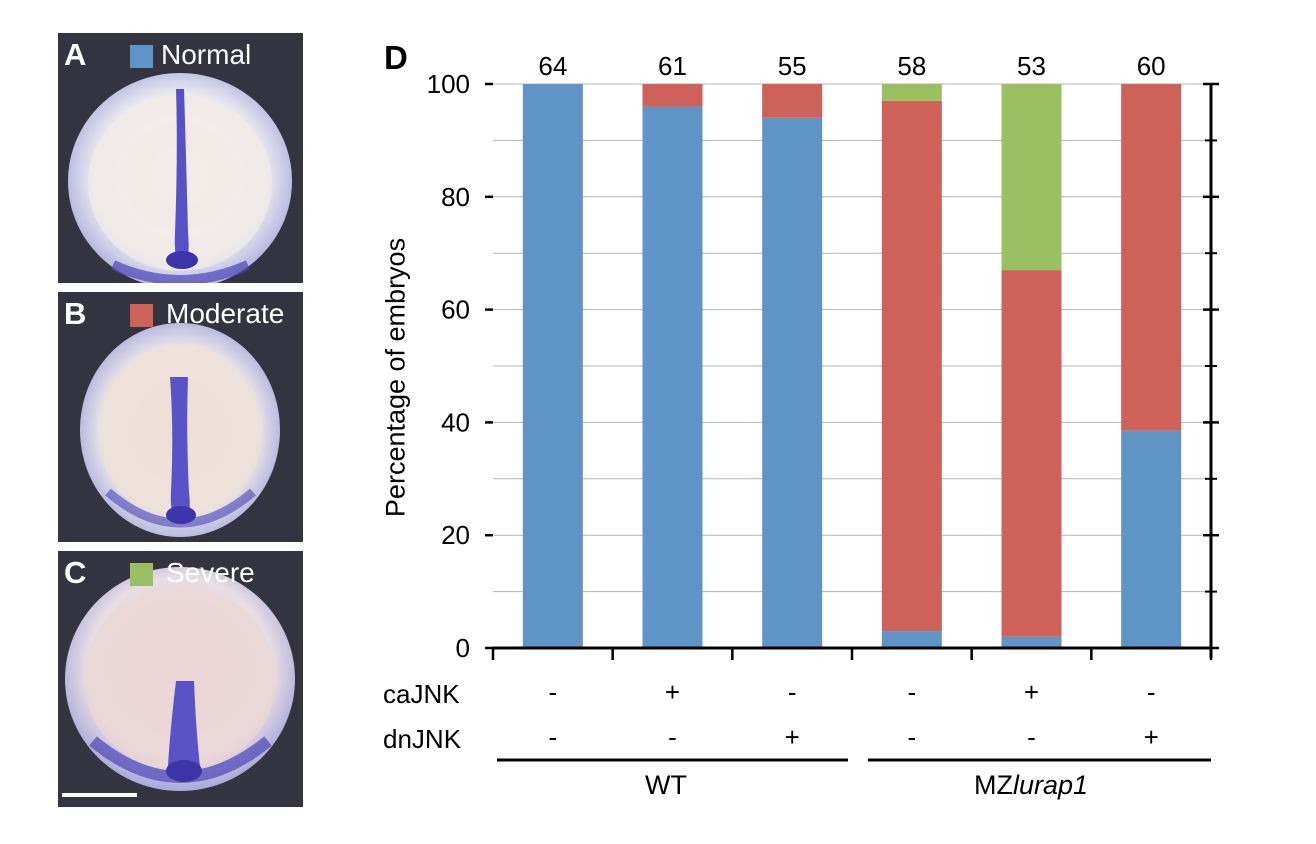 This screenshot has height=844, width=1316. I want to click on condition-dnjnk-1: -, so click(672, 737).